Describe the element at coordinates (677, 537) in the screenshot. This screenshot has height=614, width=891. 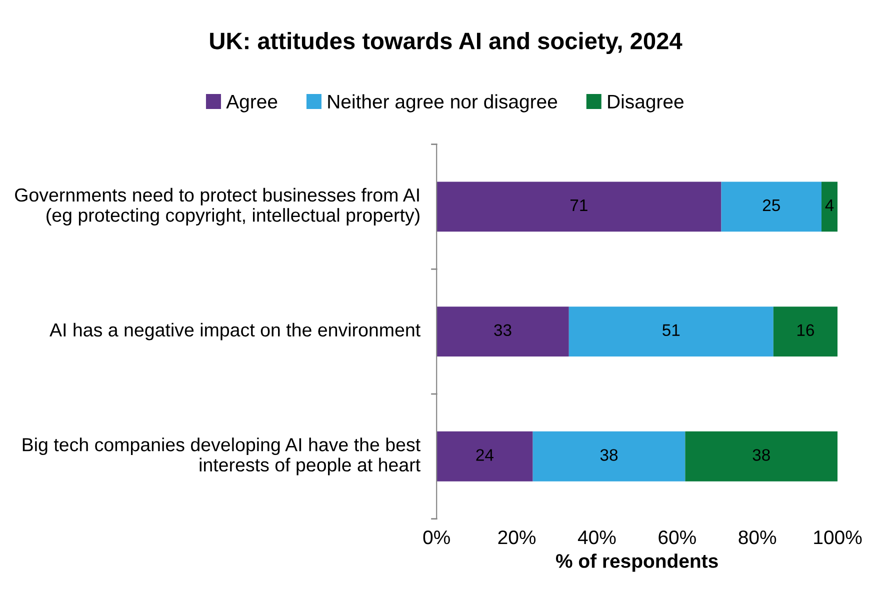
I see `x-tick-label: 60%` at that location.